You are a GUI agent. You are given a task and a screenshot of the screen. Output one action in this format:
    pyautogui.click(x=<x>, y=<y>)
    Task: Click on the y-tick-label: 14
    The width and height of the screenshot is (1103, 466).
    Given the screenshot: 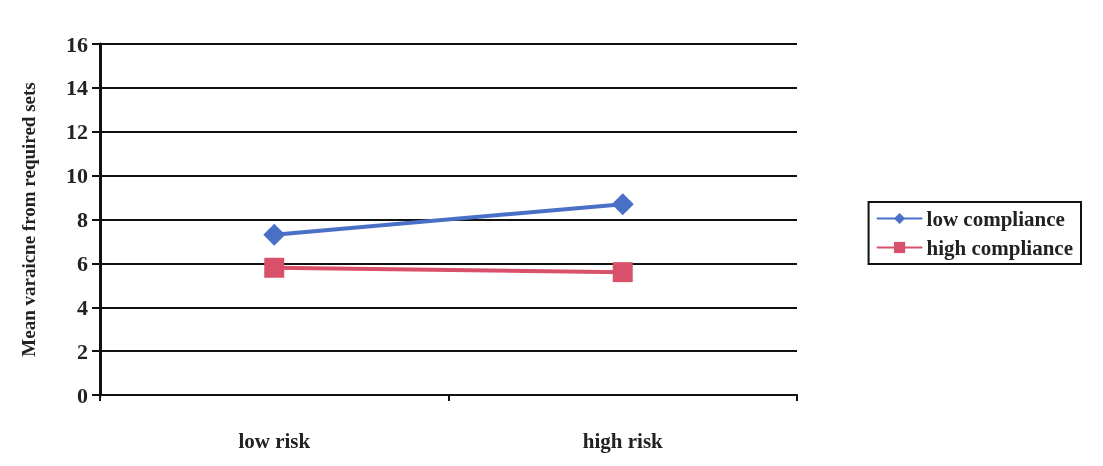 What is the action you would take?
    pyautogui.click(x=77, y=88)
    